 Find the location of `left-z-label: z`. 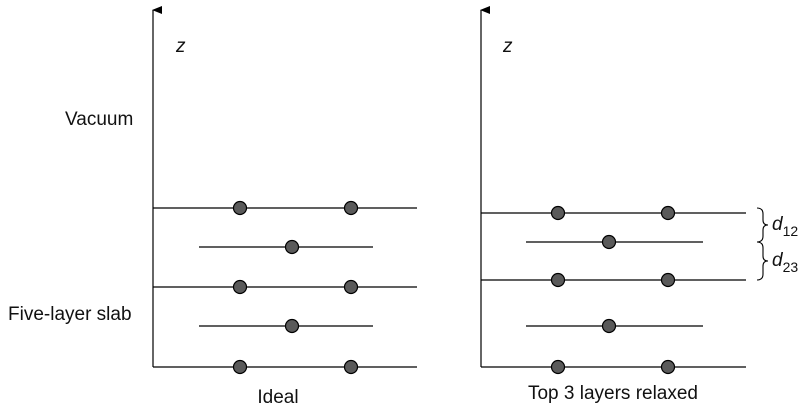

left-z-label: z is located at coordinates (180, 46).